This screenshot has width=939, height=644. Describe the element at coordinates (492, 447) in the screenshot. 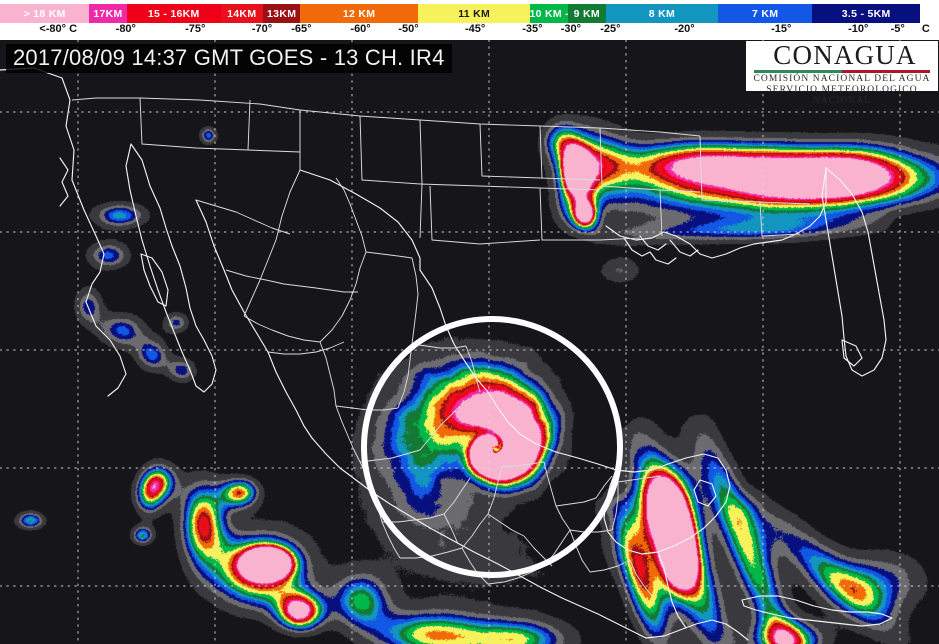

I see `storm-annotation-circle` at that location.